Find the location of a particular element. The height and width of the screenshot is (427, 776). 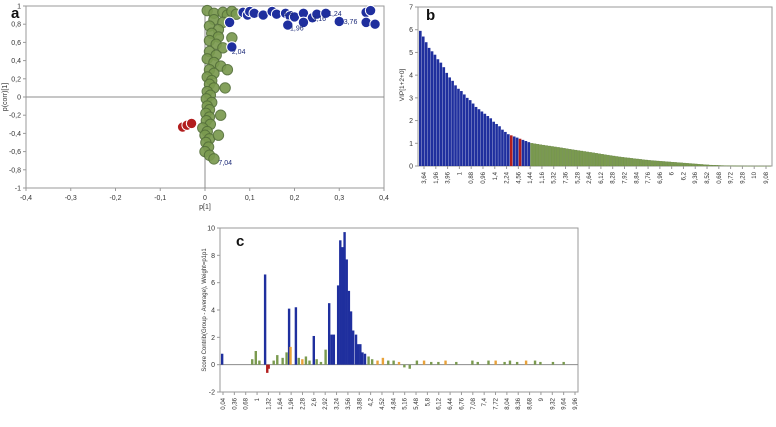

y-tick-label: -0,4 is located at coordinates (15, 134).